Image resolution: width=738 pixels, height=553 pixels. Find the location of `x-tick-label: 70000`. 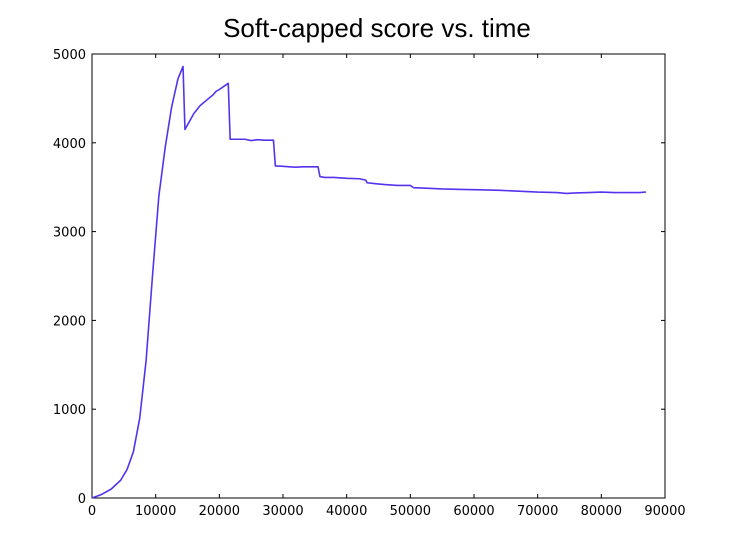

x-tick-label: 70000 is located at coordinates (537, 511).